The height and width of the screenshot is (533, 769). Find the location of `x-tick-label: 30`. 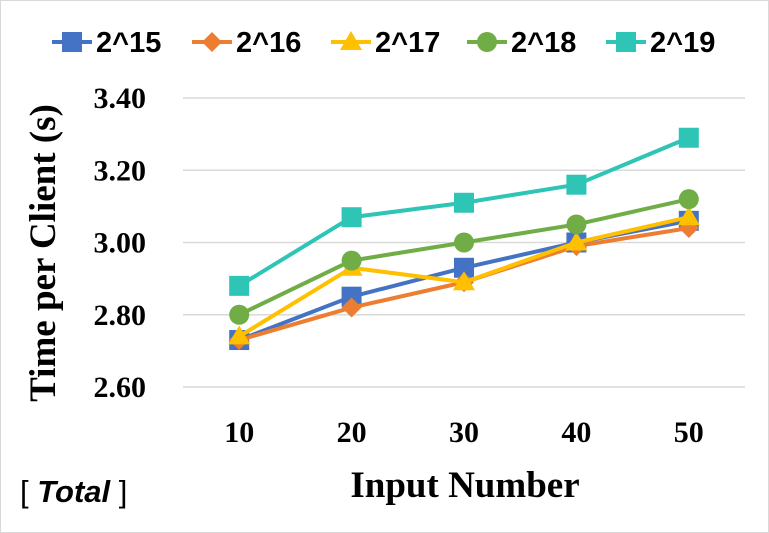

x-tick-label: 30 is located at coordinates (464, 432).